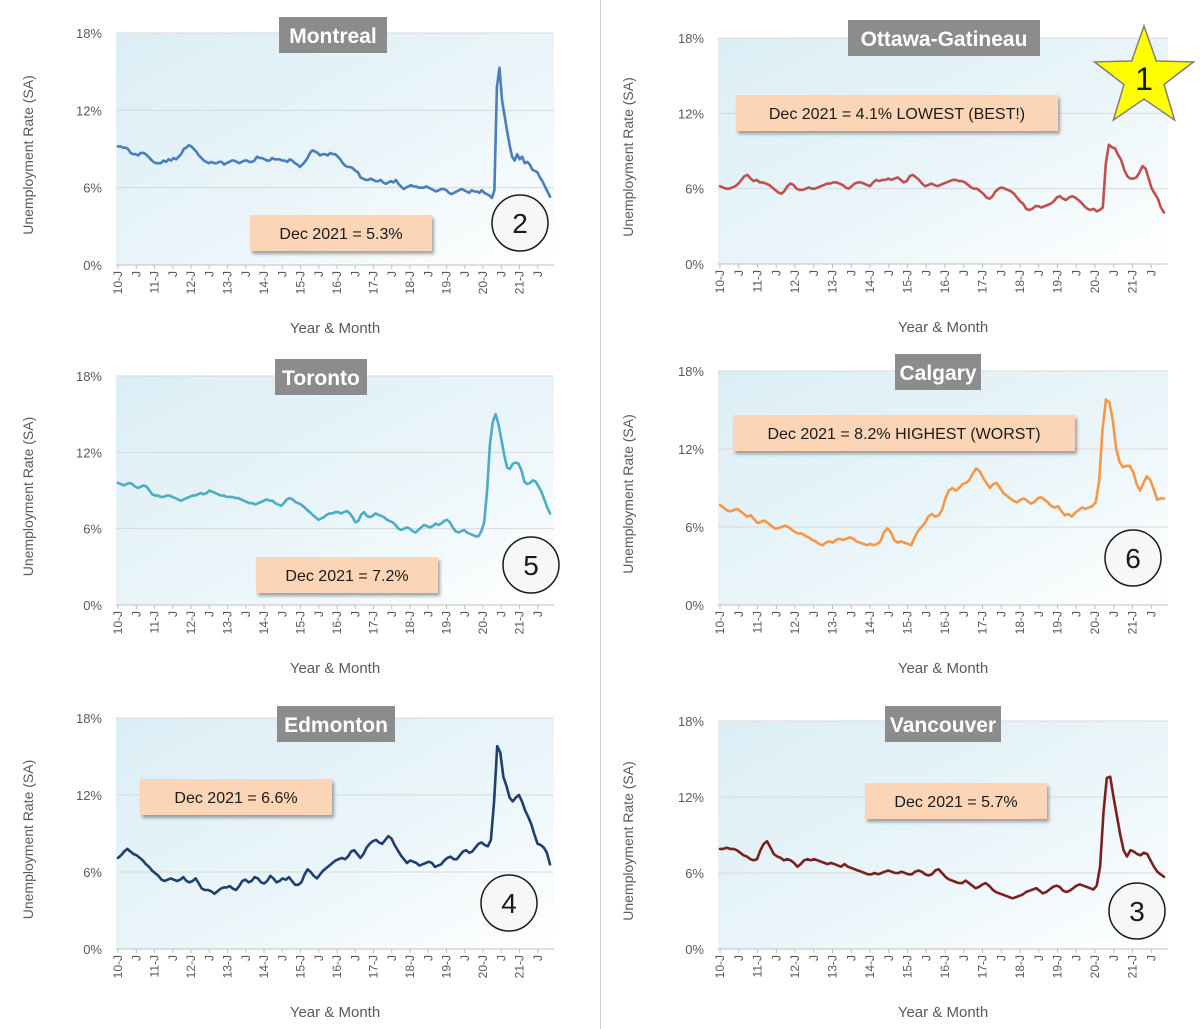 This screenshot has height=1029, width=1200. I want to click on rank-circle, so click(520, 223).